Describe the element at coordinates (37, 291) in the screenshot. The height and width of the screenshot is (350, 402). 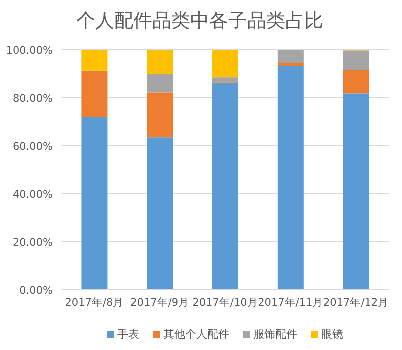
I see `y-tick-label: 0.00%` at that location.